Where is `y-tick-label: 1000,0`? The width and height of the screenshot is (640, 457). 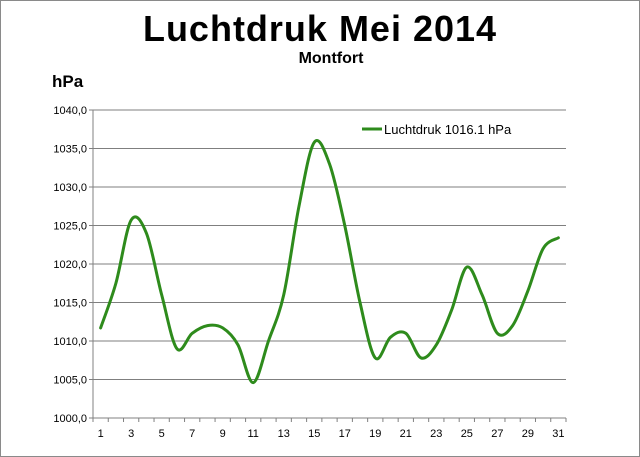 y-tick-label: 1000,0 is located at coordinates (70, 419).